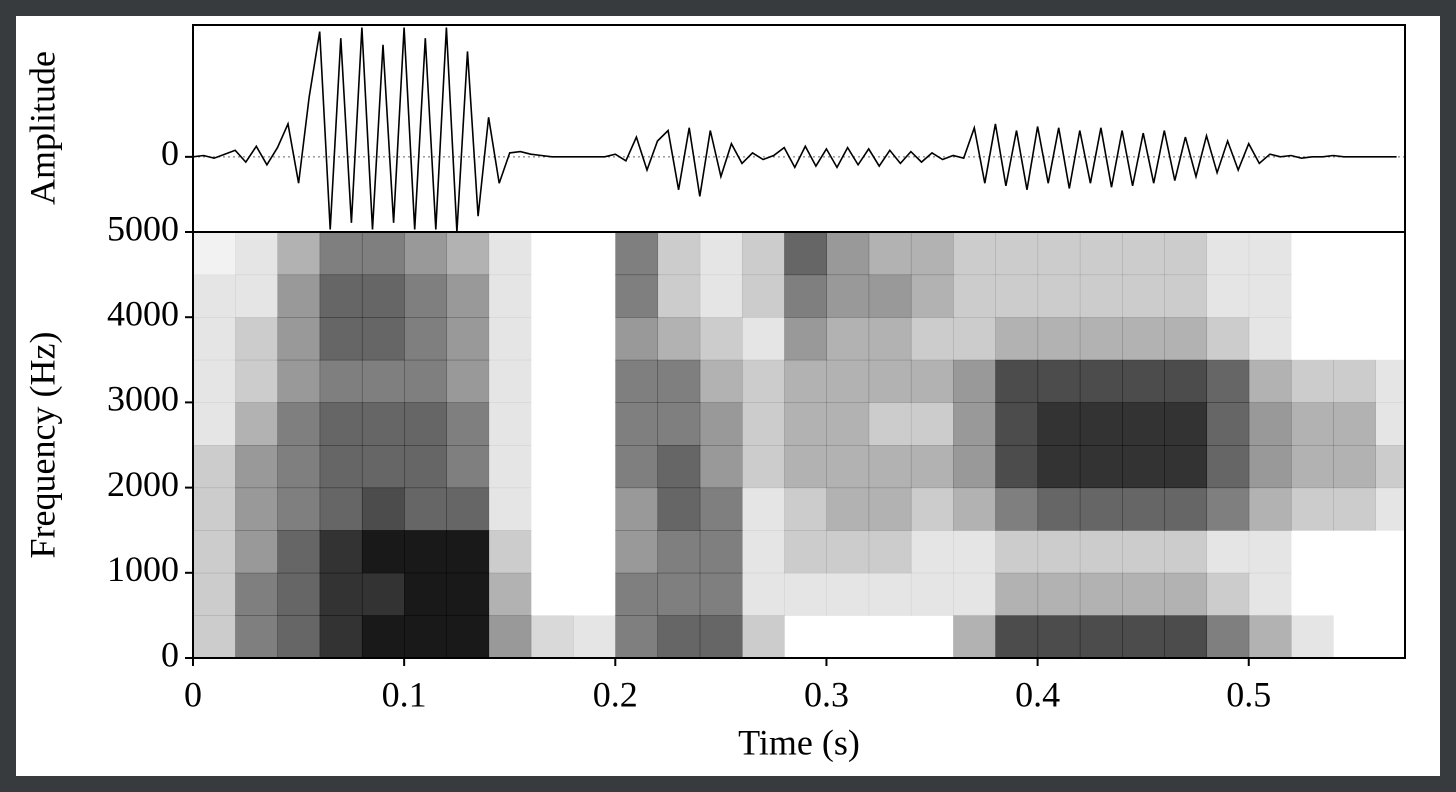 The image size is (1456, 792). Describe the element at coordinates (826, 694) in the screenshot. I see `x-tick-label: 0.3` at that location.